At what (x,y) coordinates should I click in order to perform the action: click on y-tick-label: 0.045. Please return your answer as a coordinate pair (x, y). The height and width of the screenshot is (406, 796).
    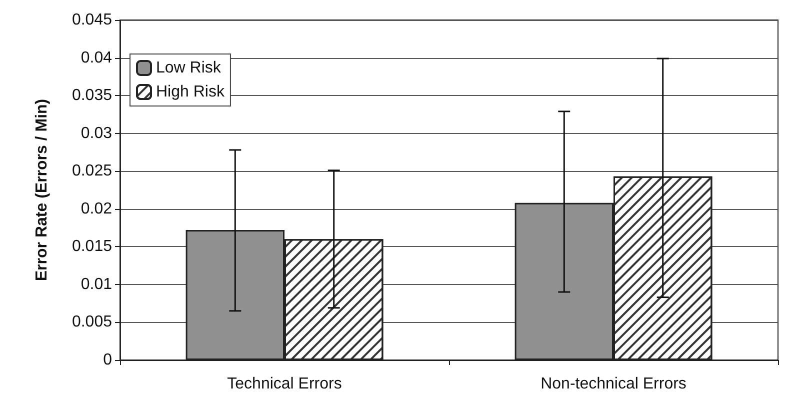
    Looking at the image, I should click on (92, 20).